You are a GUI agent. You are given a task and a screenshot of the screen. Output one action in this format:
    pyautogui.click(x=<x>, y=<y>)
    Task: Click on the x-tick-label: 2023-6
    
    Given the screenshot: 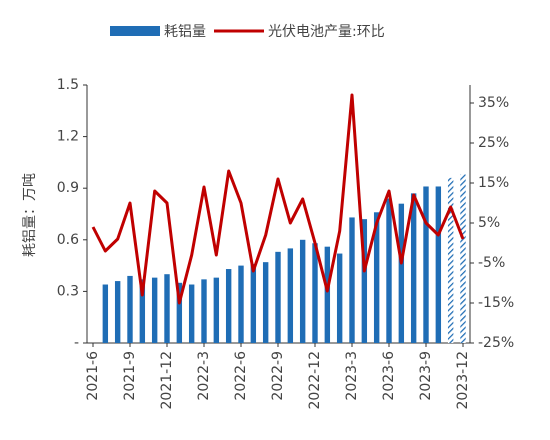 What is the action you would take?
    pyautogui.click(x=389, y=376)
    